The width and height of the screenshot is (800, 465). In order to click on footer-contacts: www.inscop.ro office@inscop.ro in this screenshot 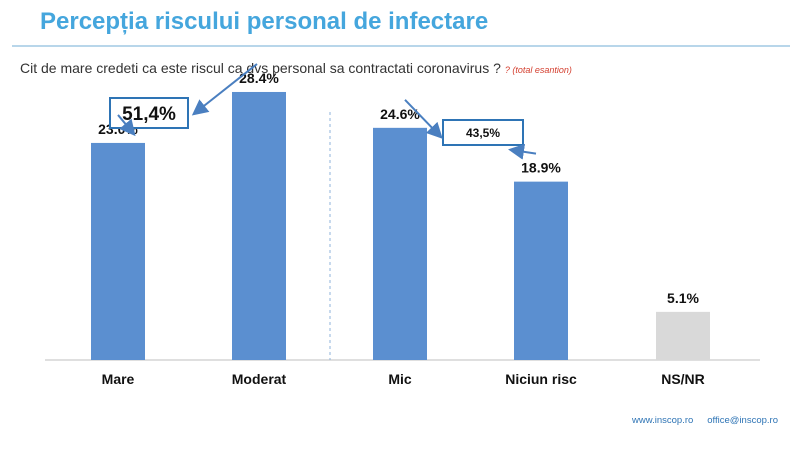, I will do `click(705, 420)`.